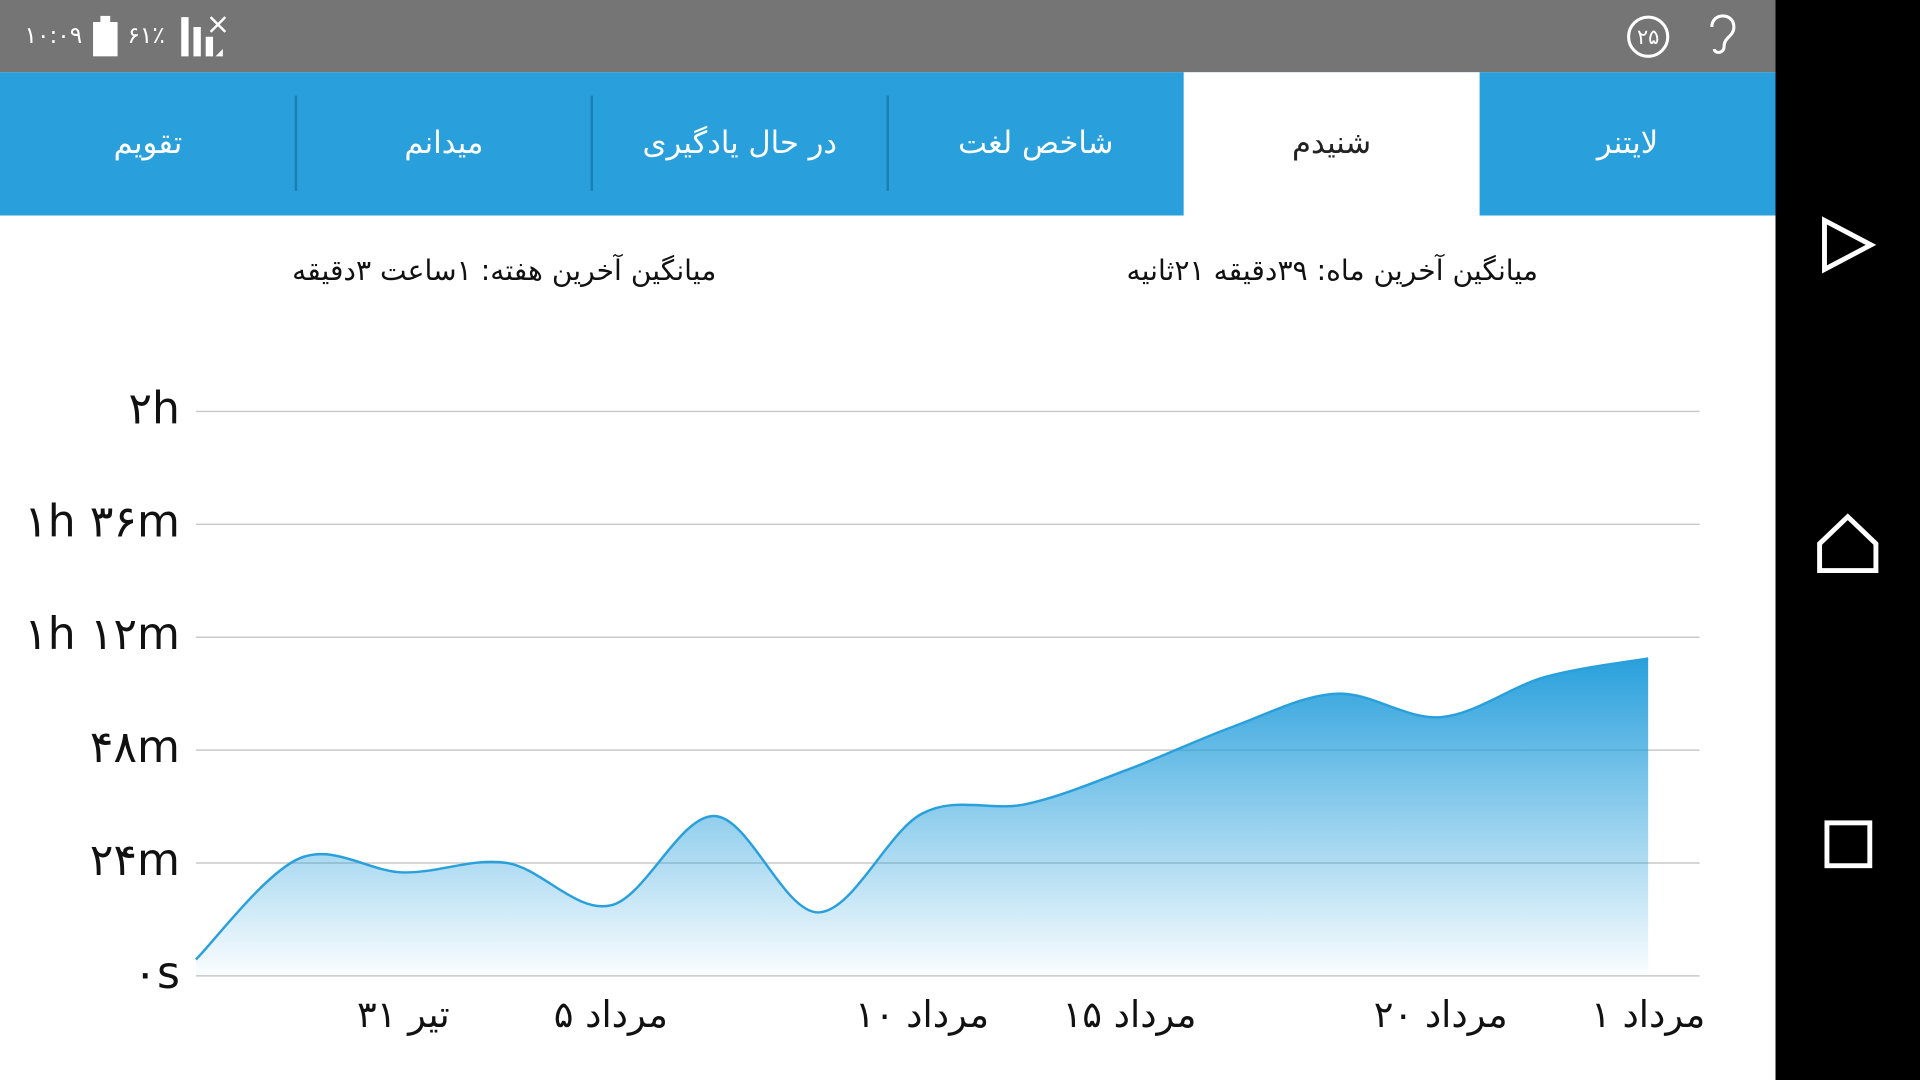 The width and height of the screenshot is (1920, 1080). Describe the element at coordinates (504, 270) in the screenshot. I see `week-average: میانگین آخرین هفته: ۱ساعت ۳دقیقه` at that location.